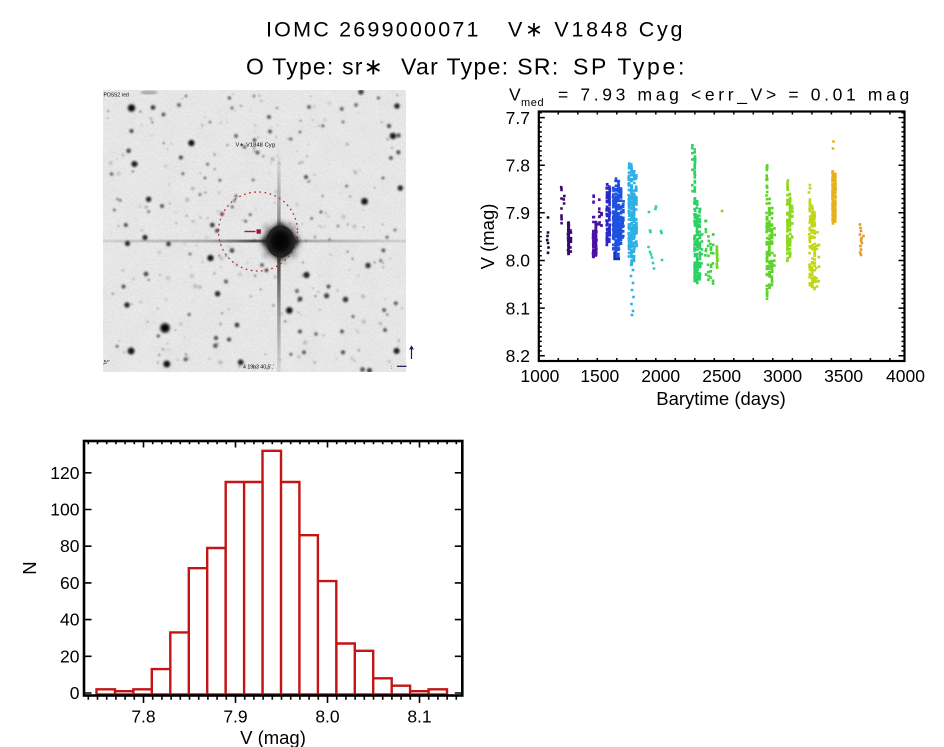 The image size is (944, 747). I want to click on svg-text: POSS2 red, so click(117, 95).